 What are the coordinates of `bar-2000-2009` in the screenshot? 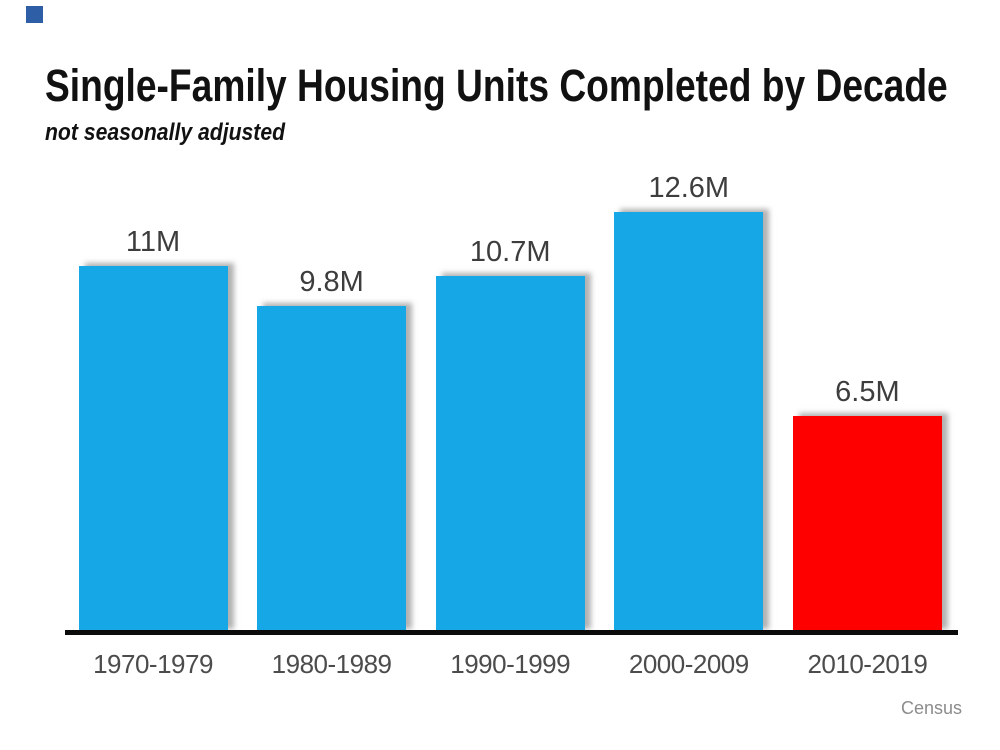 It's located at (689, 422).